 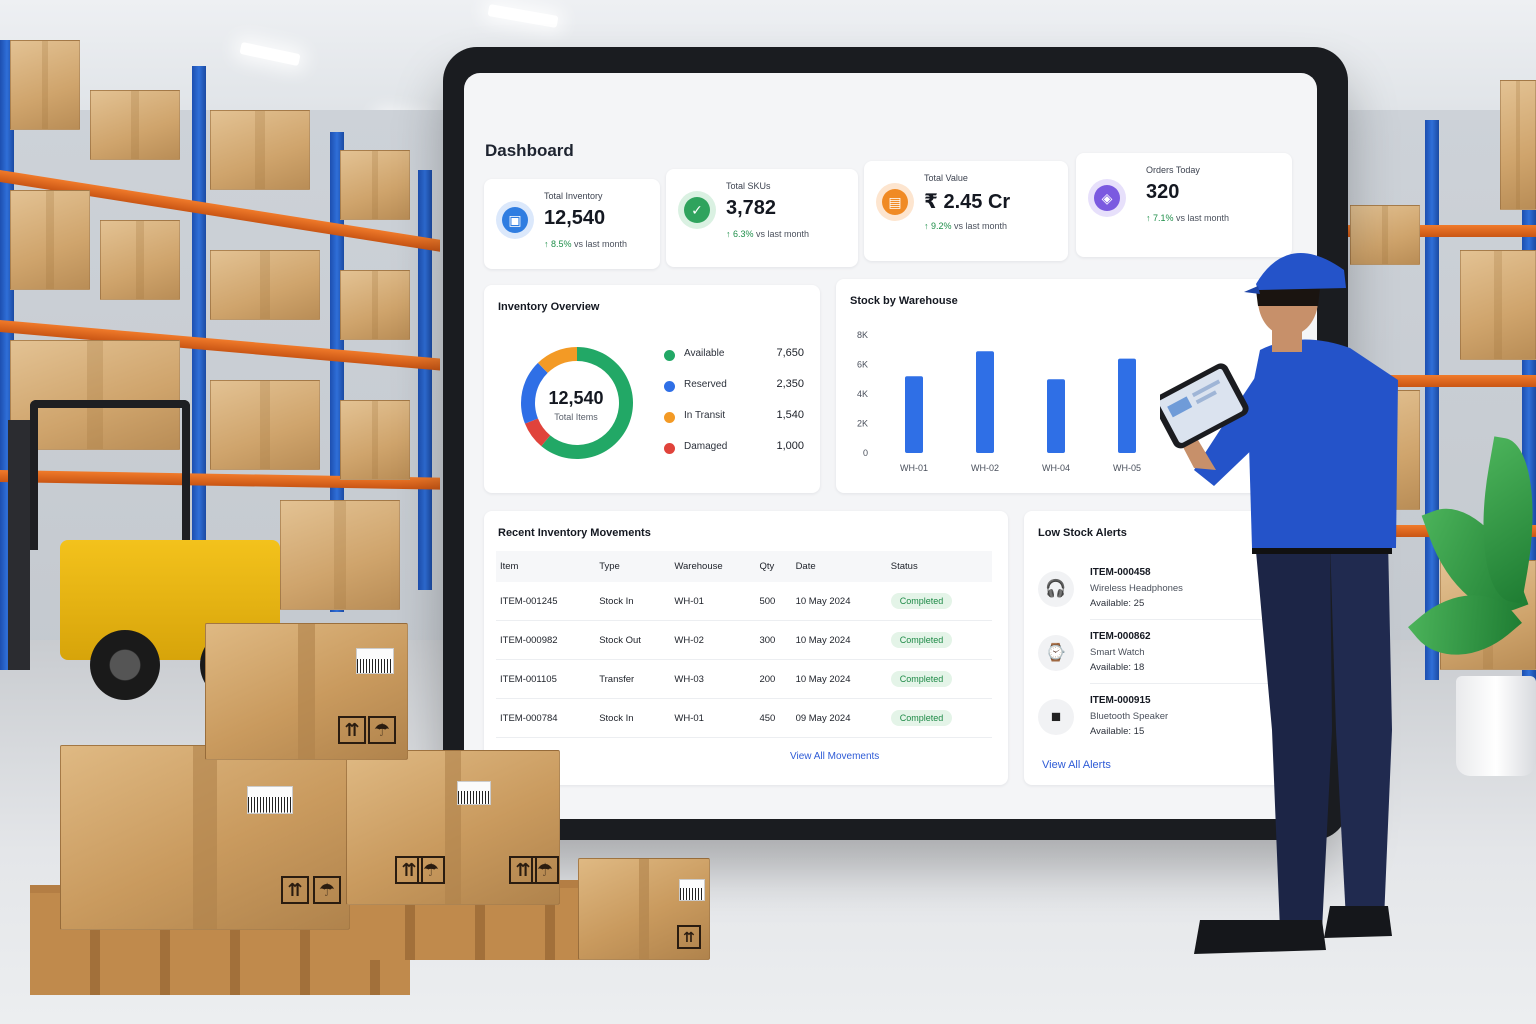 What do you see at coordinates (546, 566) in the screenshot?
I see `column-header-item: Item` at bounding box center [546, 566].